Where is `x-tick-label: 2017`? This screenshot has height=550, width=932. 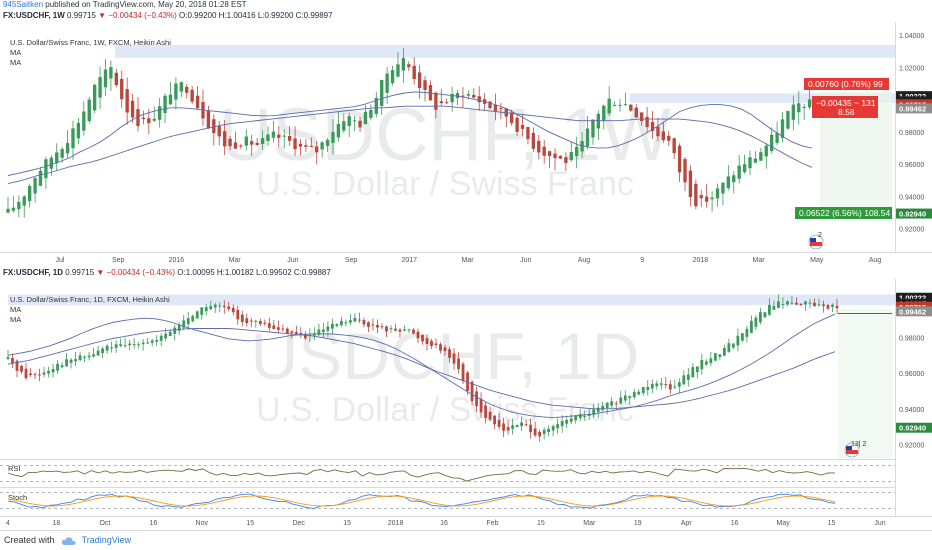 x-tick-label: 2017 is located at coordinates (409, 260).